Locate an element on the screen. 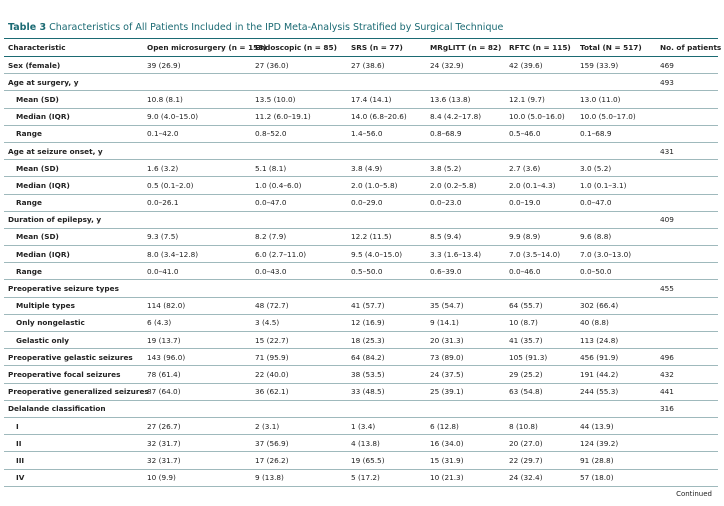  cell: 64 (55.7) is located at coordinates (540, 306).